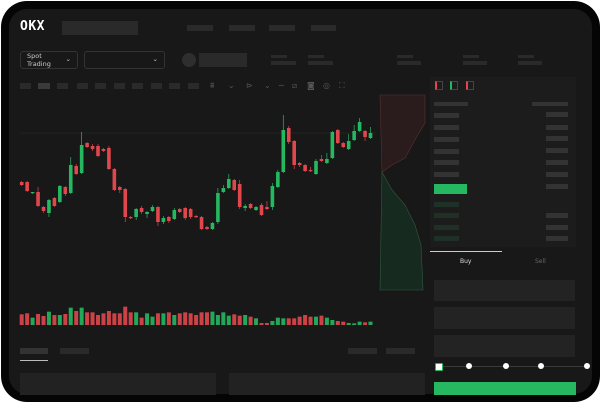 Image resolution: width=603 pixels, height=405 pixels. What do you see at coordinates (212, 85) in the screenshot?
I see `indicator-icon: ⩩` at bounding box center [212, 85].